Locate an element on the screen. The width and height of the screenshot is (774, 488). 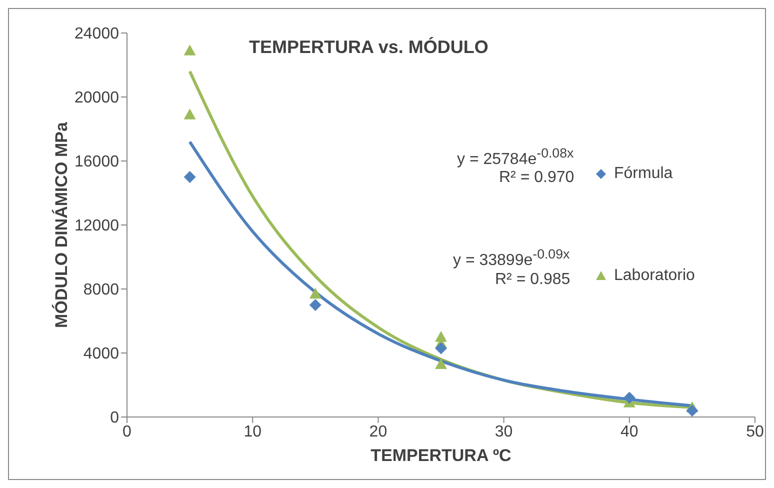
x-tick-label: 30 is located at coordinates (503, 431).